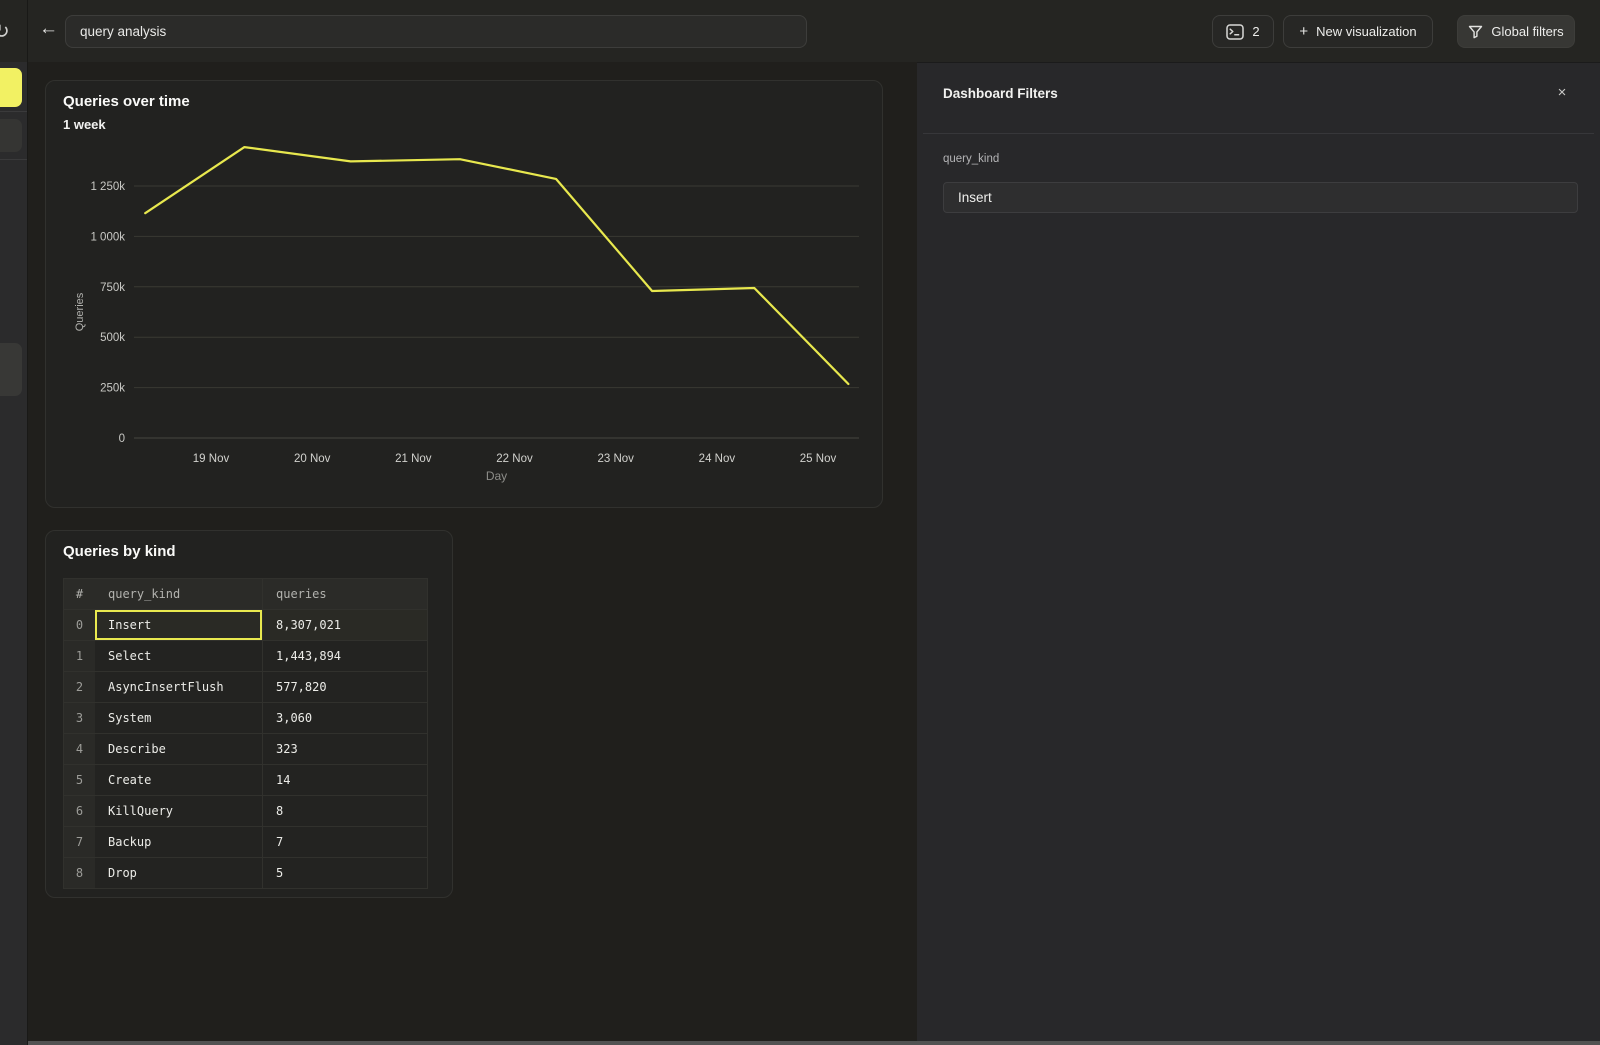 The width and height of the screenshot is (1600, 1045). What do you see at coordinates (79, 718) in the screenshot?
I see `row-index-cell: 3` at bounding box center [79, 718].